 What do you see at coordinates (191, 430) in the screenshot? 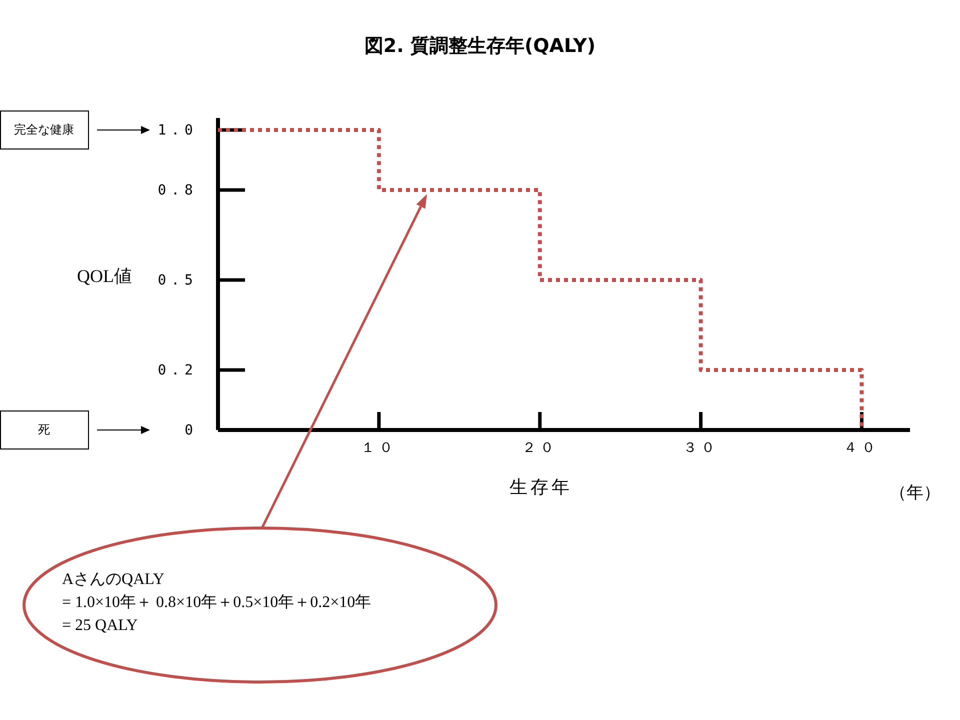
I see `y-tick-label: 0` at bounding box center [191, 430].